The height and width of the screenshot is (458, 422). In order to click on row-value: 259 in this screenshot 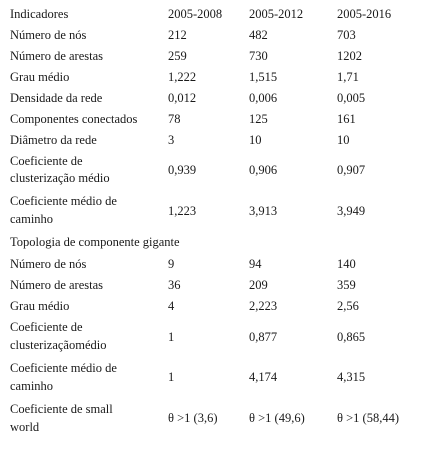, I will do `click(177, 56)`.